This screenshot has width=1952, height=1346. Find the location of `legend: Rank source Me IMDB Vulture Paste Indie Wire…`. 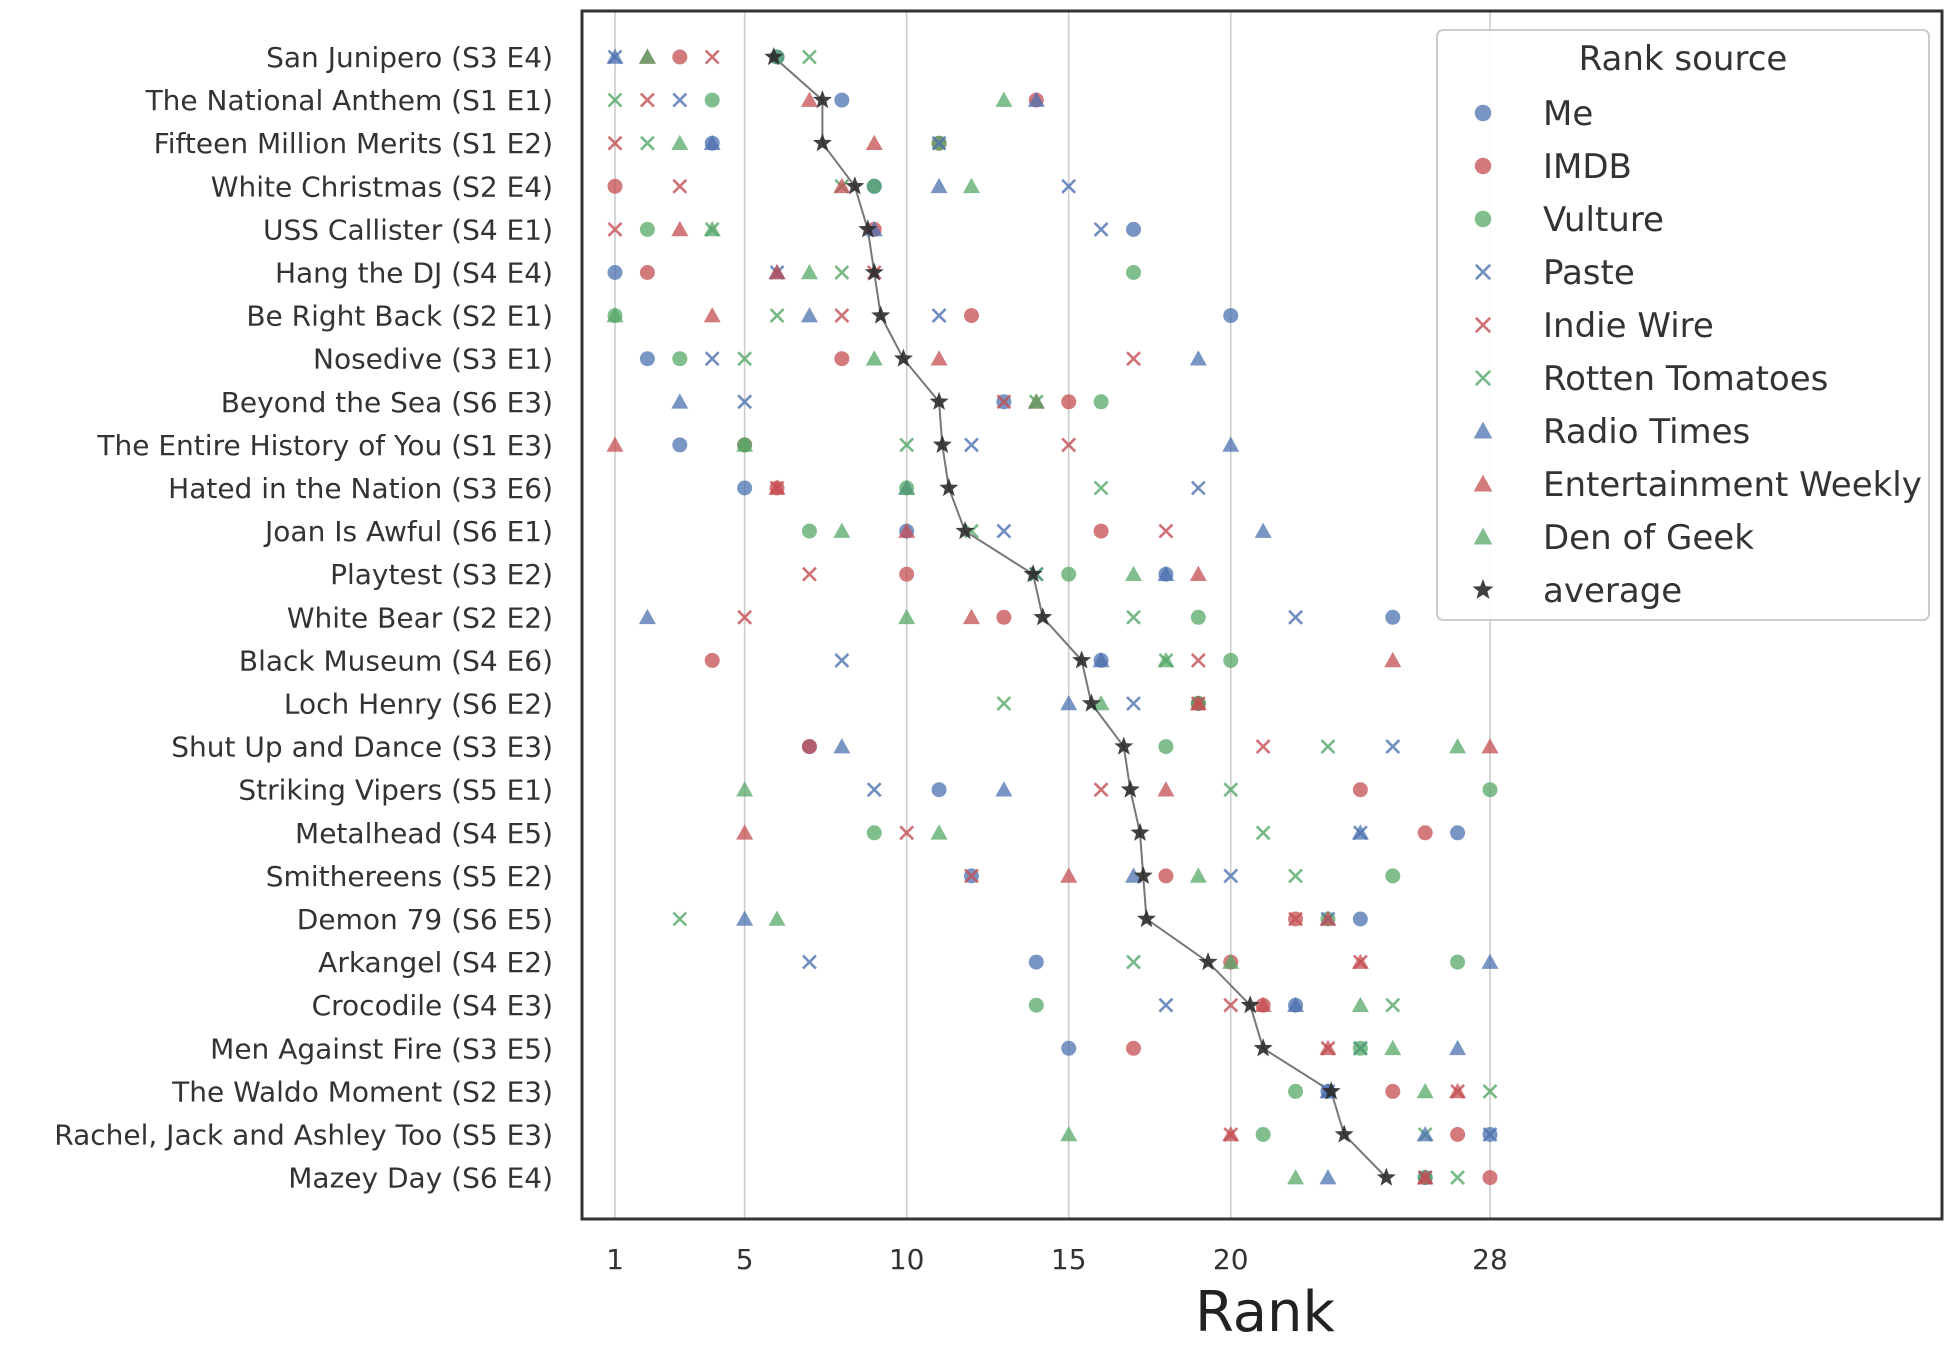

legend: Rank source Me IMDB Vulture Paste Indie Wire… is located at coordinates (1683, 325).